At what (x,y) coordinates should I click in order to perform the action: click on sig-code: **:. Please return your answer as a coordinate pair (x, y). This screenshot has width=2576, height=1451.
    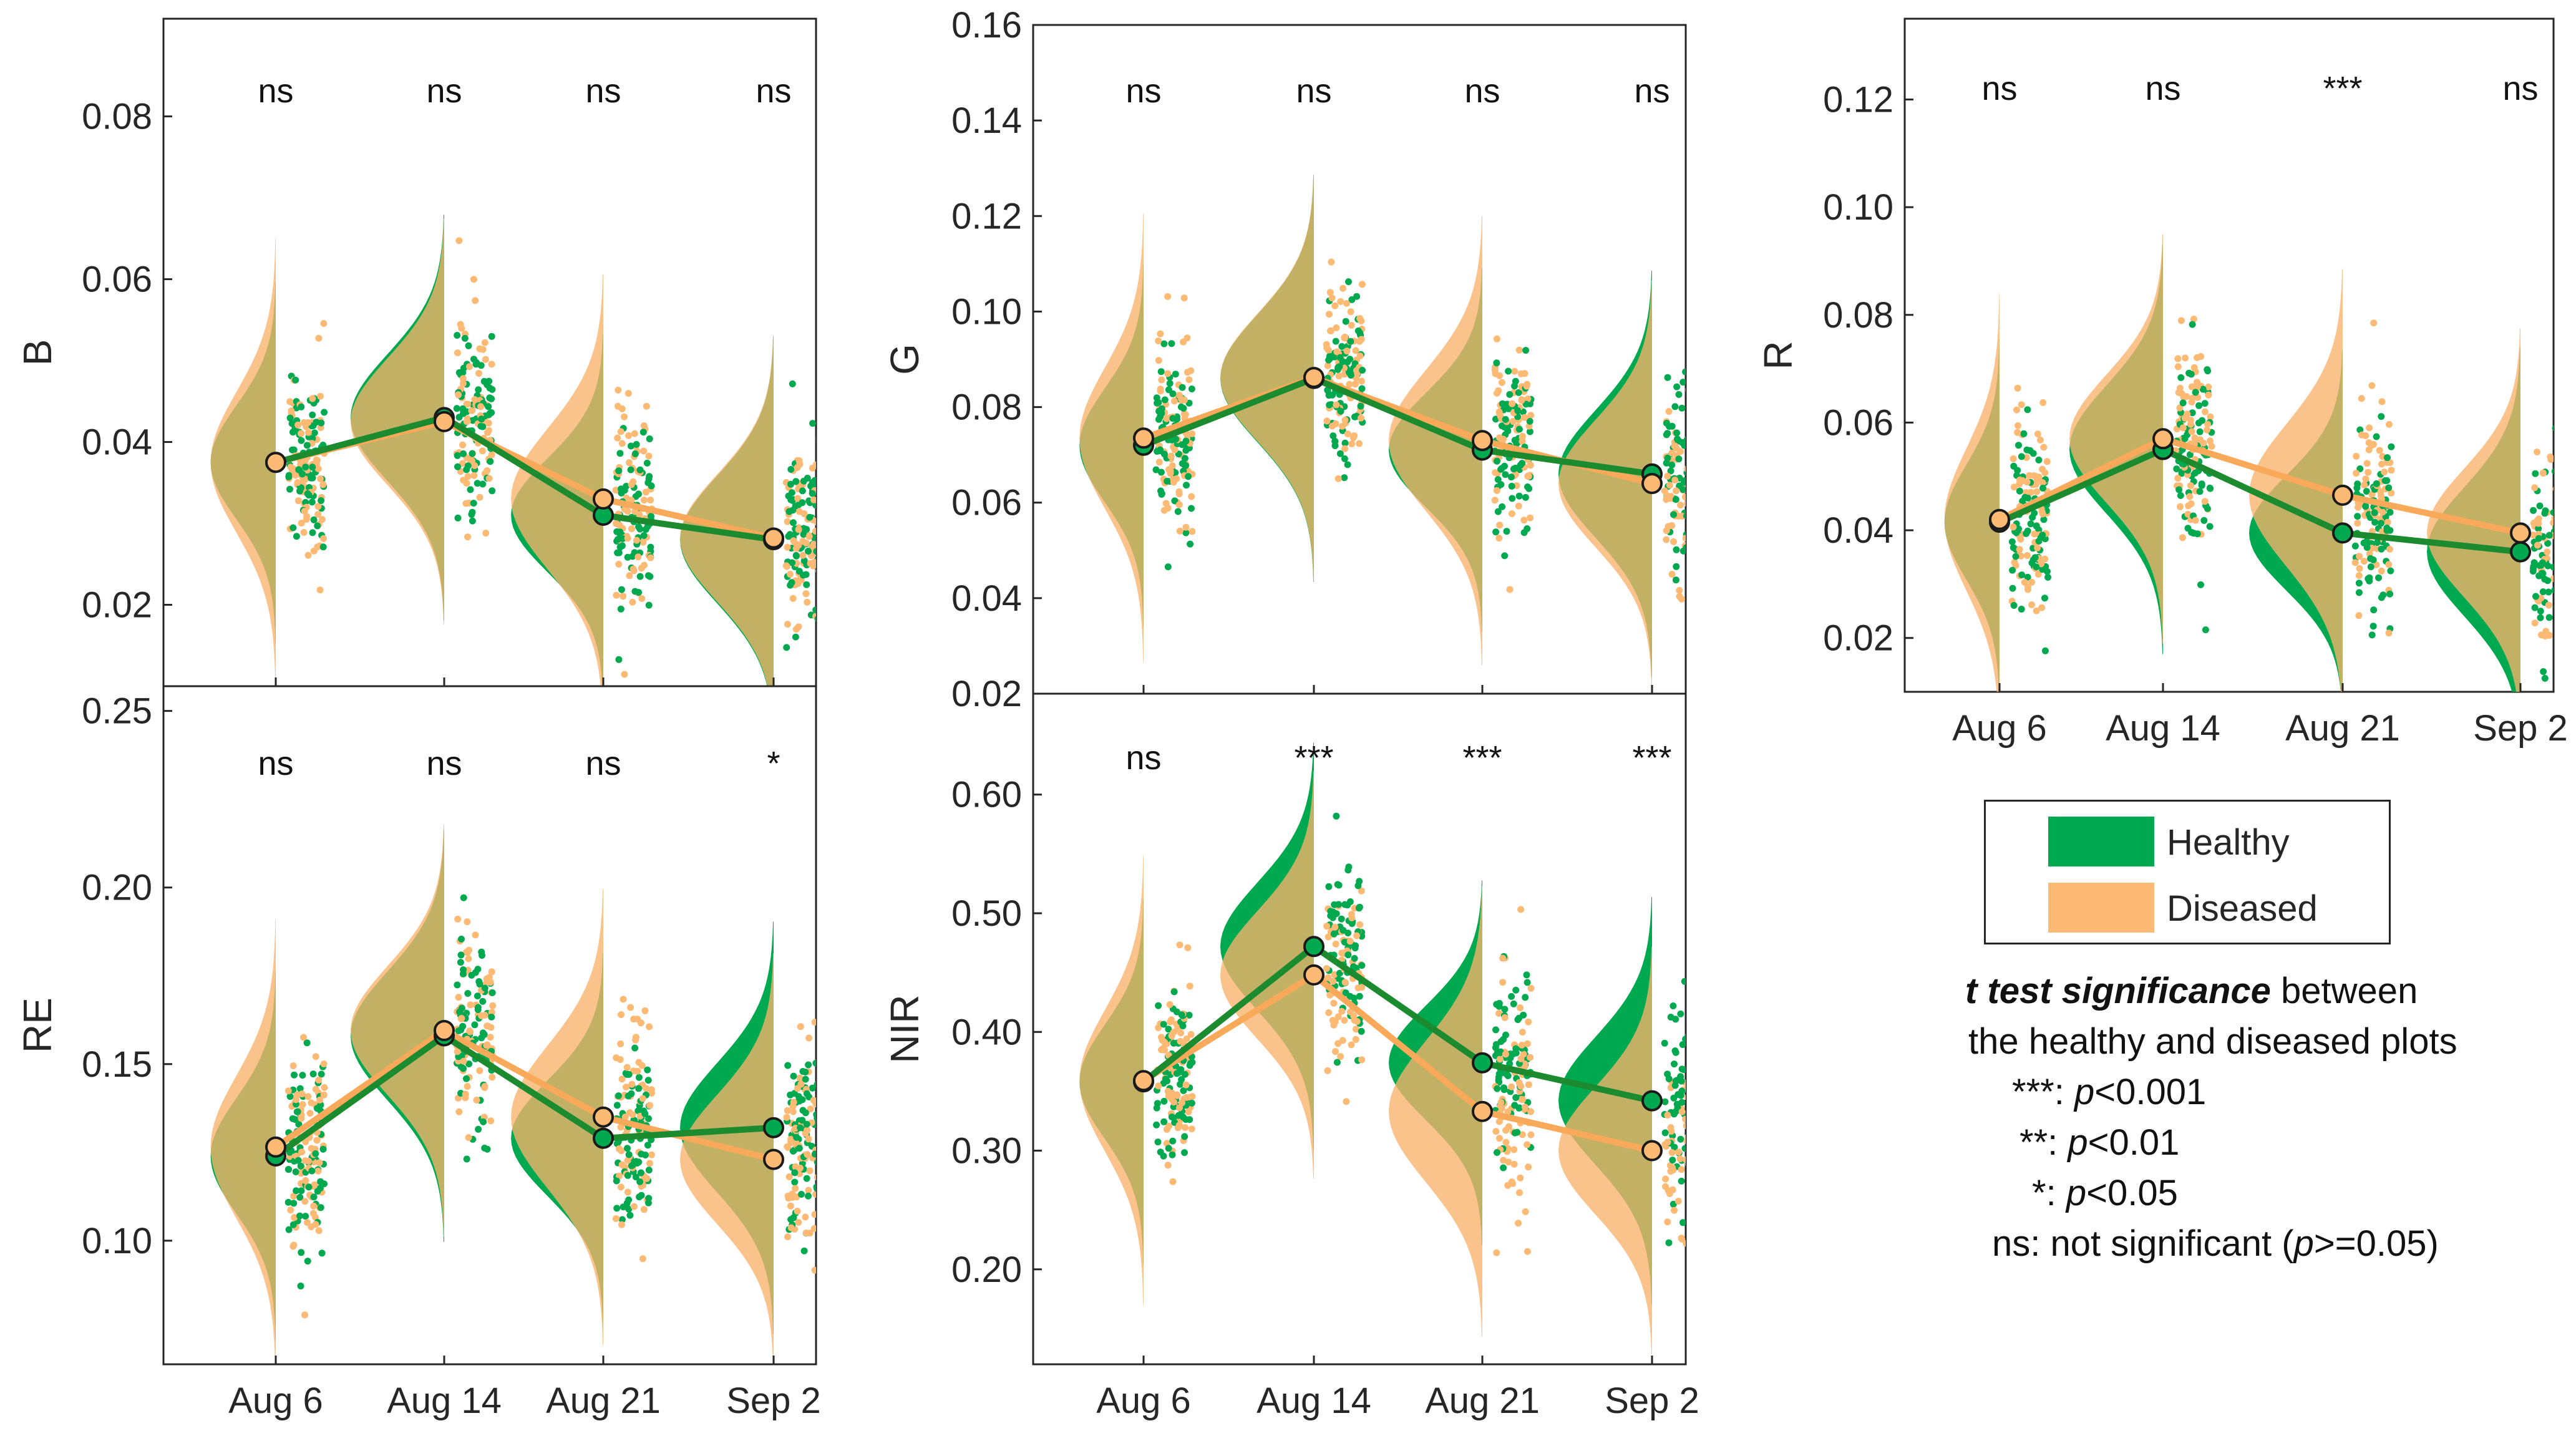
    Looking at the image, I should click on (2039, 1142).